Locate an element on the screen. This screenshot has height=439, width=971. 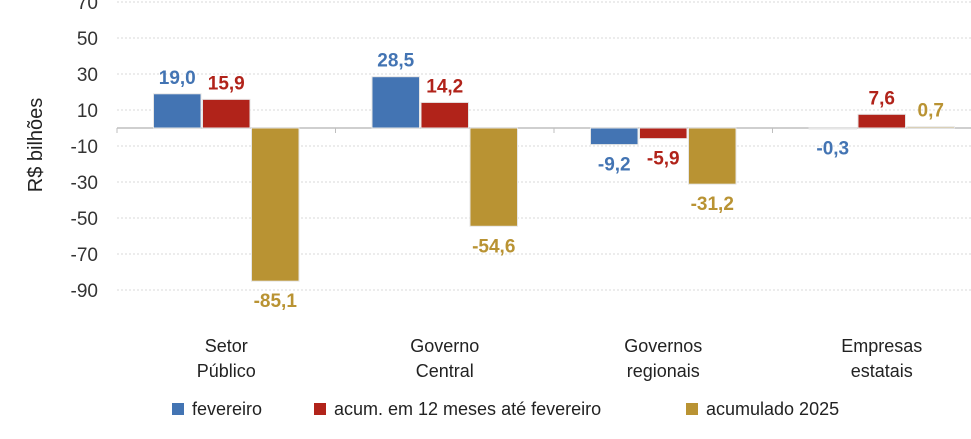
y-tick-label: 30 is located at coordinates (87, 75).